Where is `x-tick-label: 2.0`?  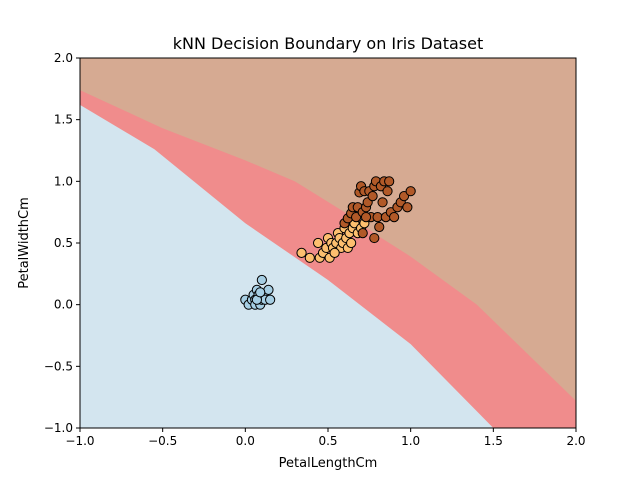
x-tick-label: 2.0 is located at coordinates (575, 441).